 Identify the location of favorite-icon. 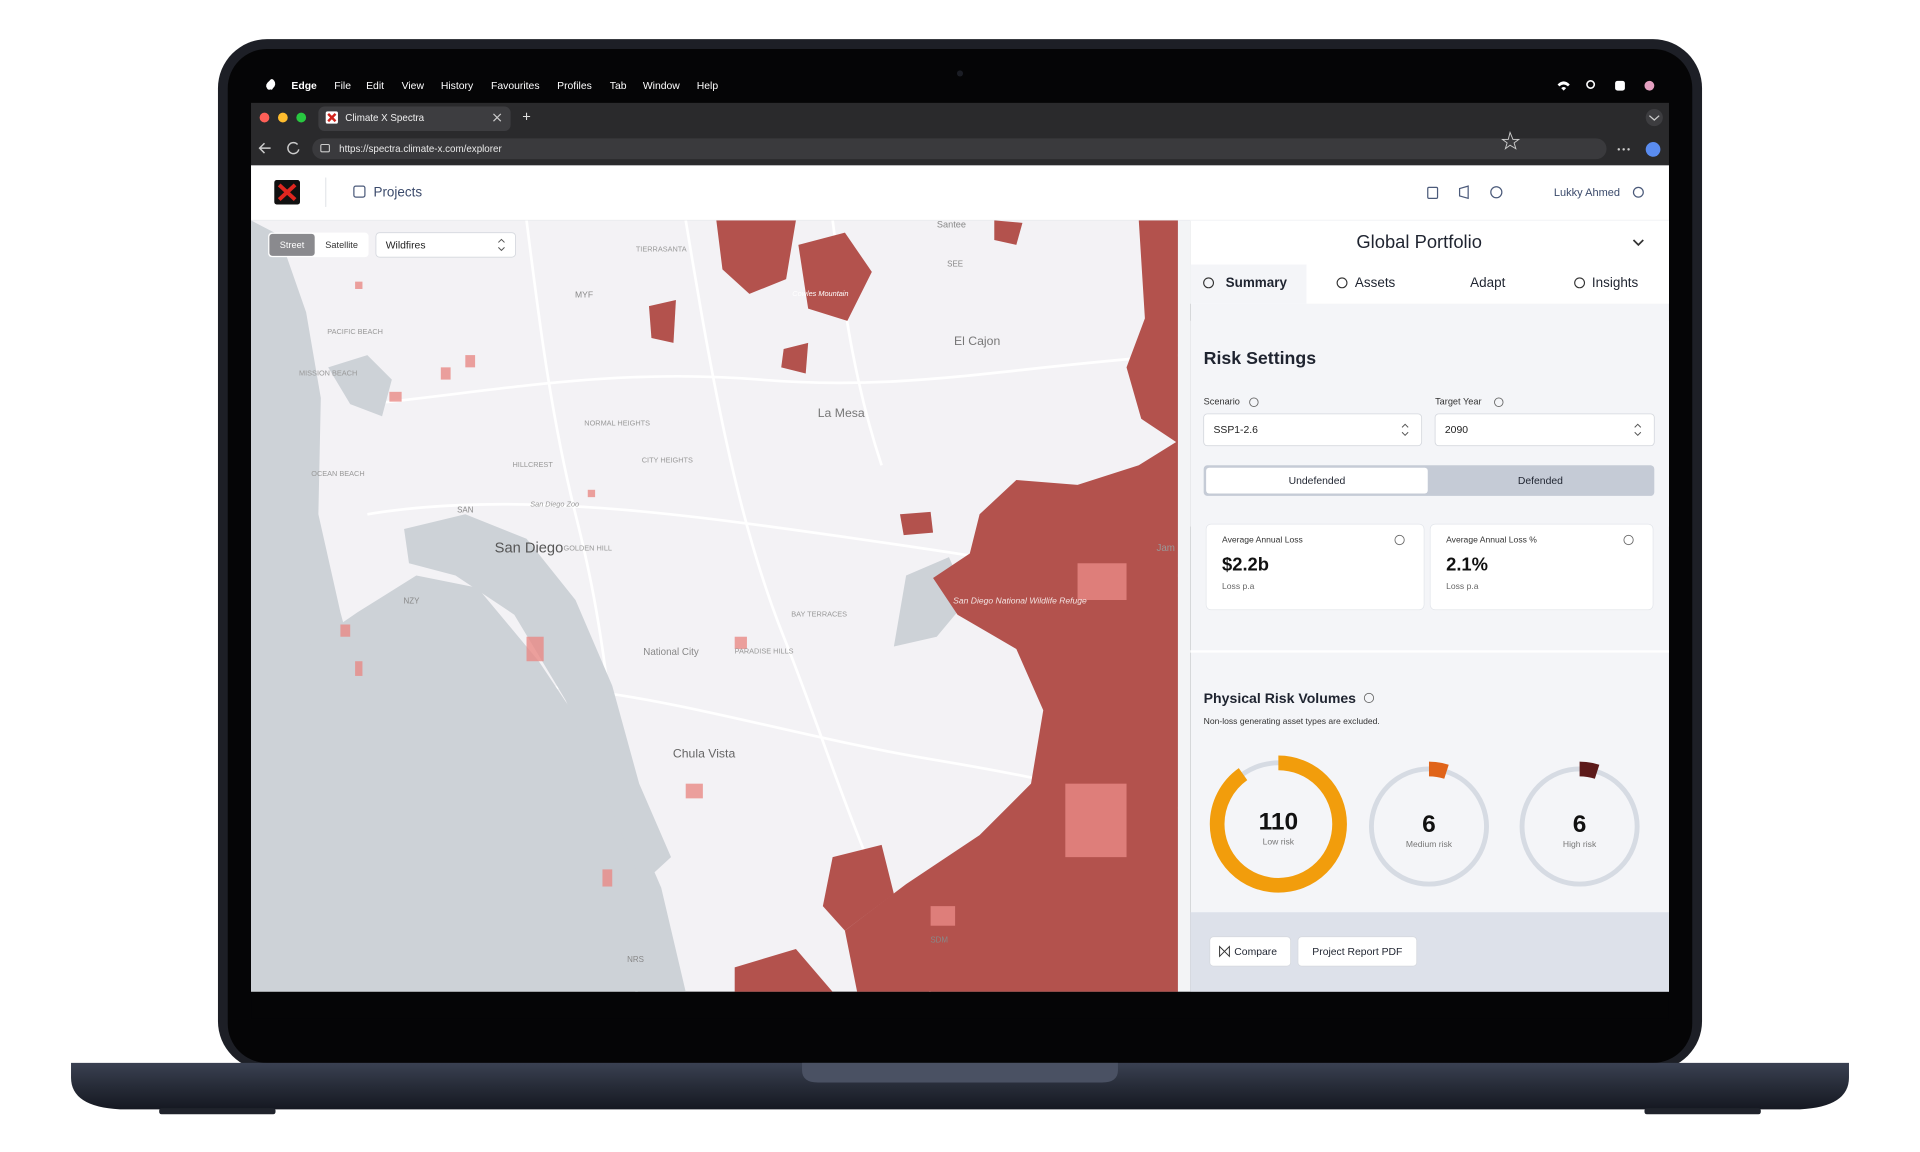
(1511, 140).